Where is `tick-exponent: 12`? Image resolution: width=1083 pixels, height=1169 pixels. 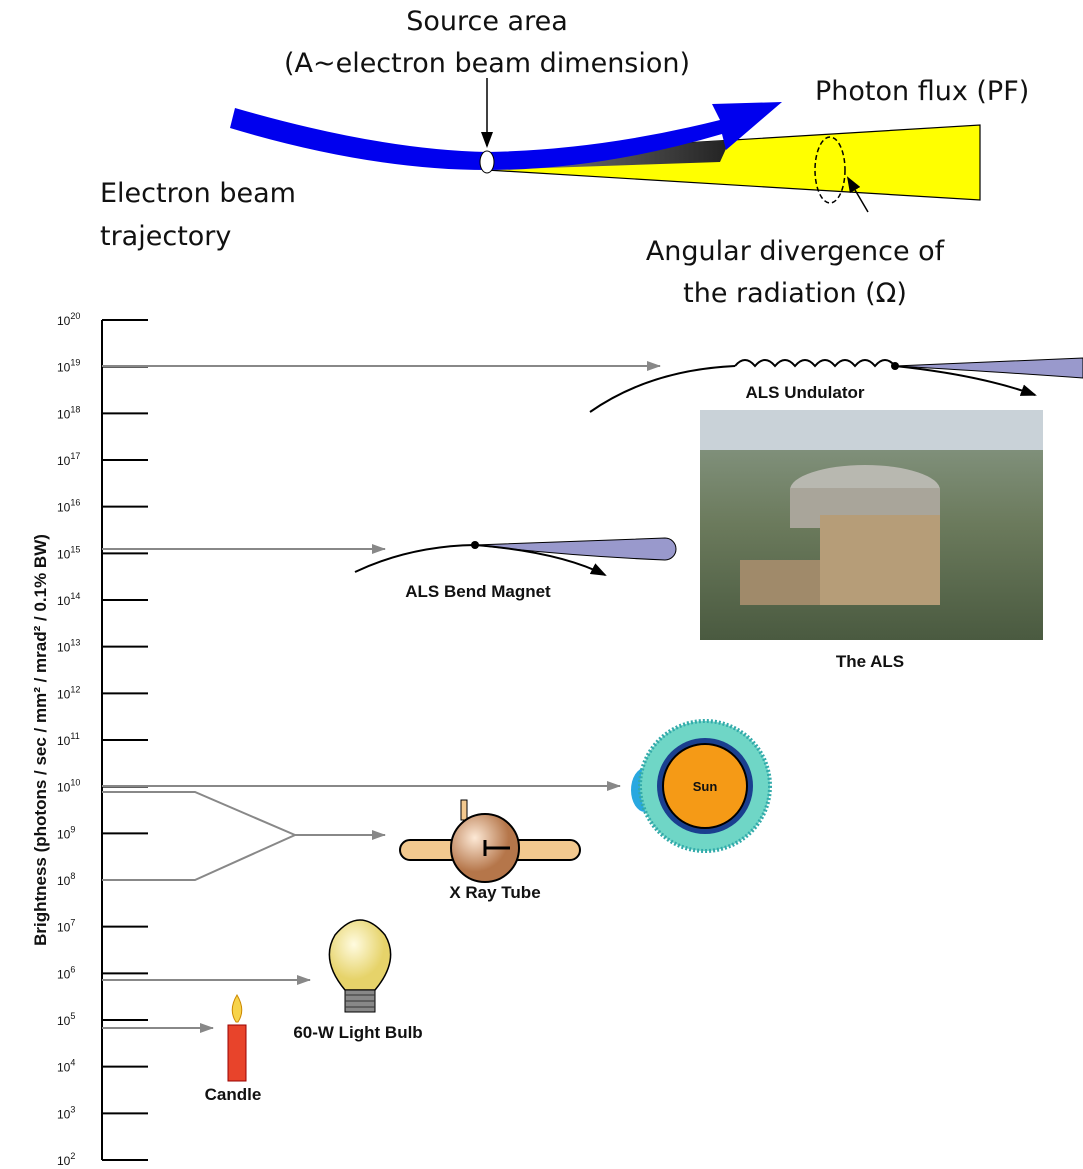
tick-exponent: 12 is located at coordinates (75, 689).